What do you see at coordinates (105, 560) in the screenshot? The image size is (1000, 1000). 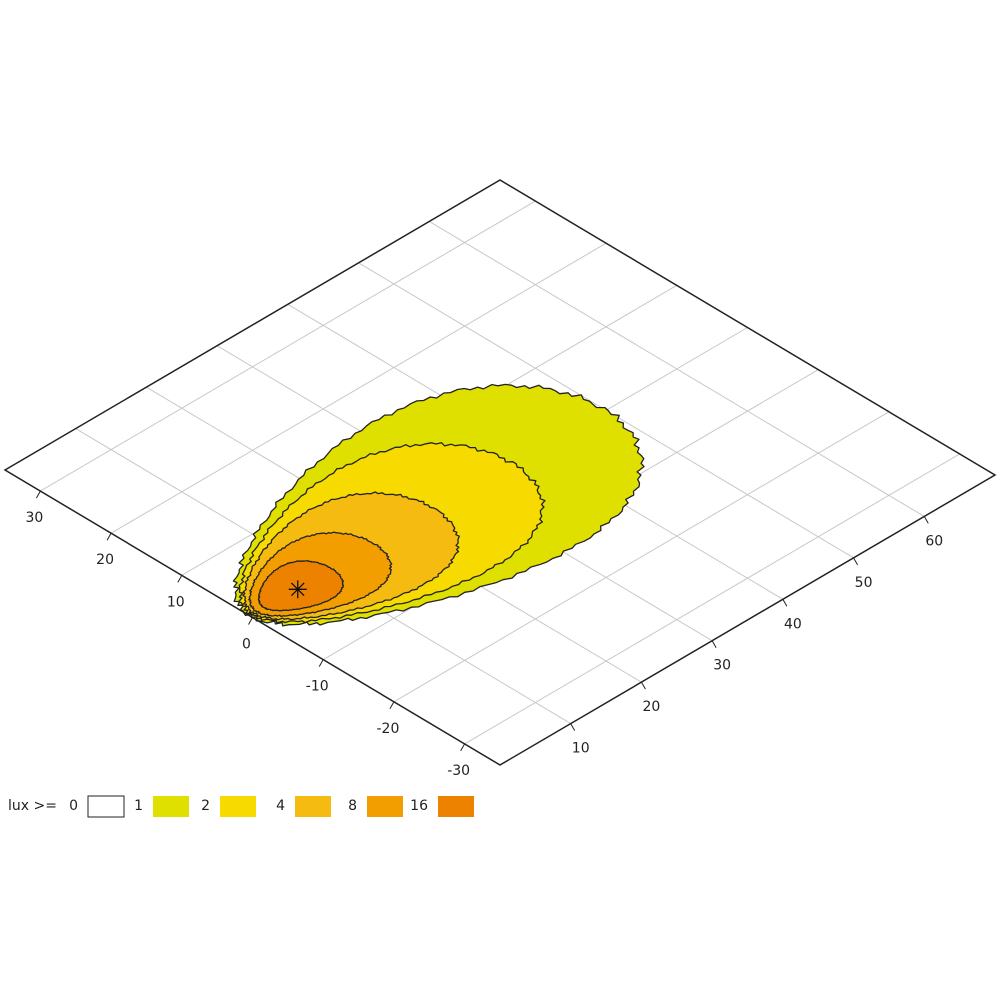 I see `y-tick-label: 20` at bounding box center [105, 560].